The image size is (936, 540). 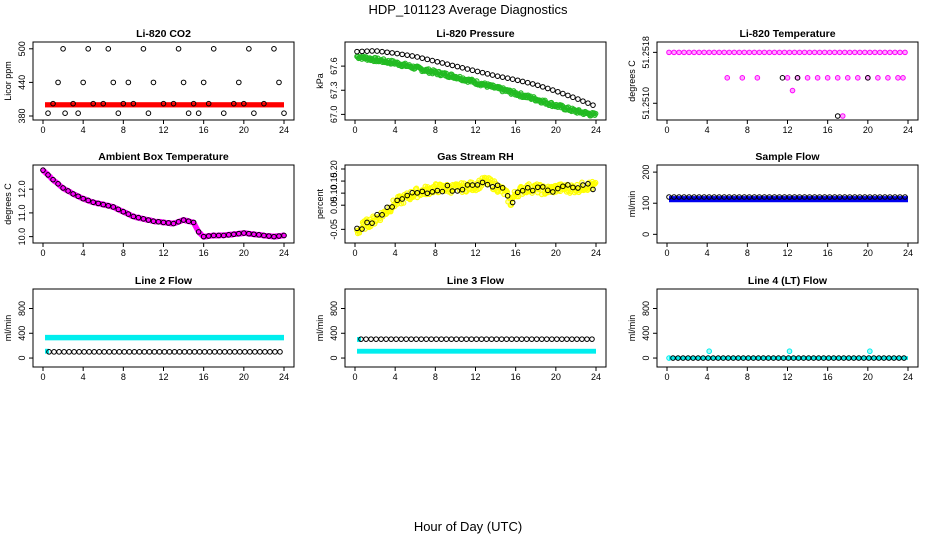 What do you see at coordinates (475, 157) in the screenshot?
I see `panel-title: Gas Stream RH` at bounding box center [475, 157].